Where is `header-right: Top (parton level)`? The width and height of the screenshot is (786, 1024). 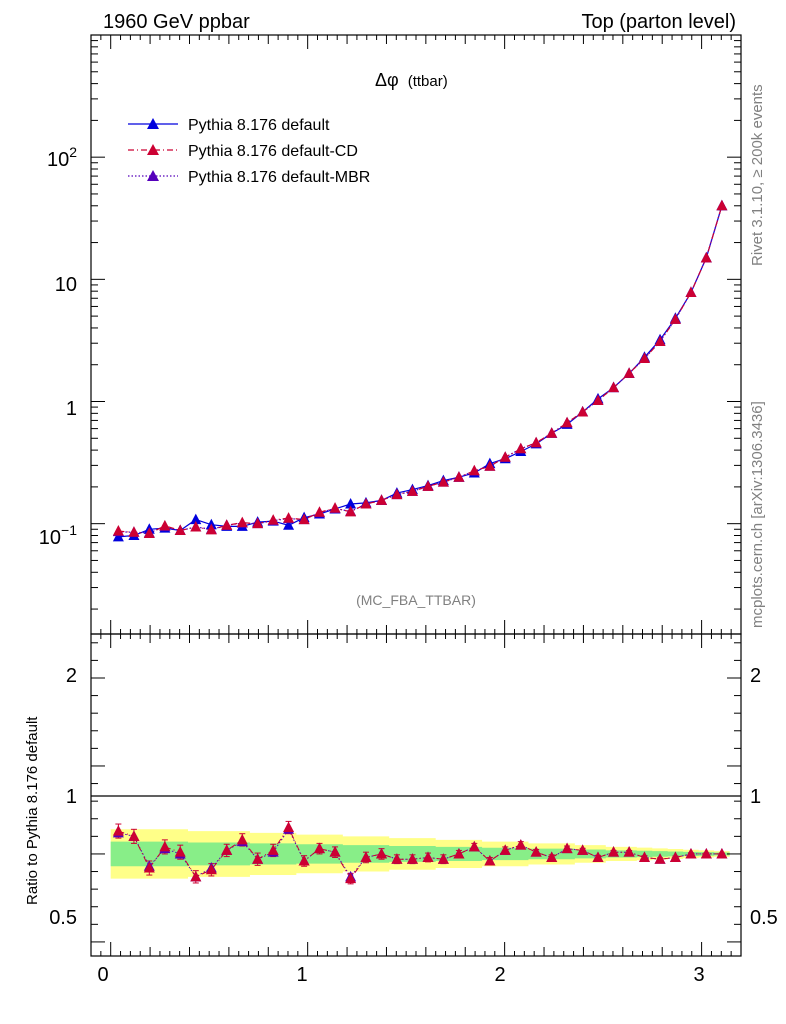
header-right: Top (parton level) is located at coordinates (658, 22).